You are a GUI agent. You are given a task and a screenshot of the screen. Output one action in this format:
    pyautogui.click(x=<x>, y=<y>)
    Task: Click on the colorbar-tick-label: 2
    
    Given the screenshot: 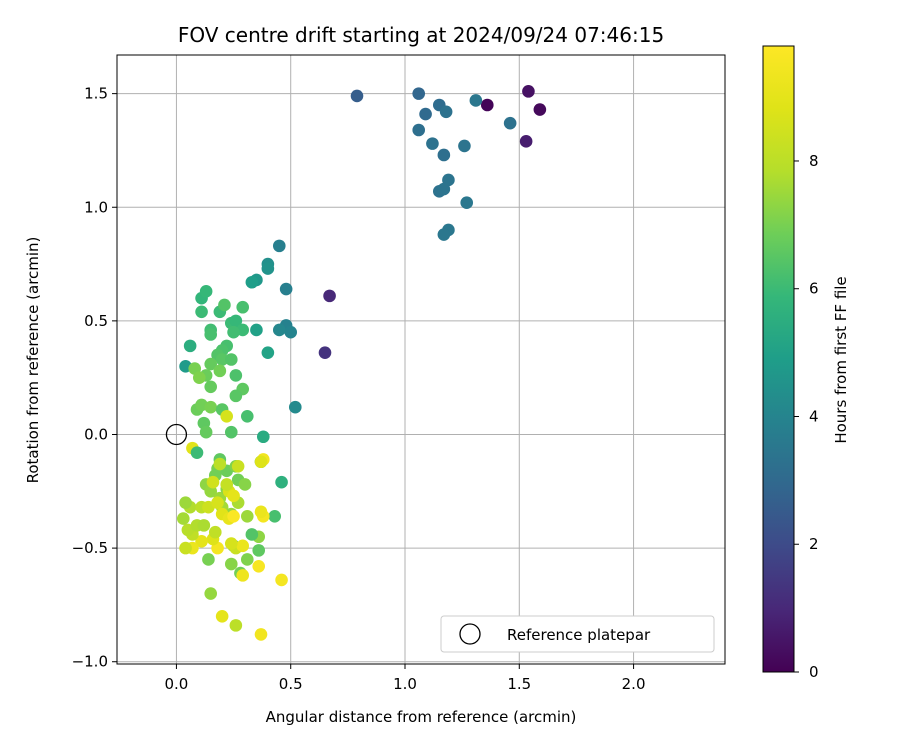 What is the action you would take?
    pyautogui.click(x=814, y=544)
    